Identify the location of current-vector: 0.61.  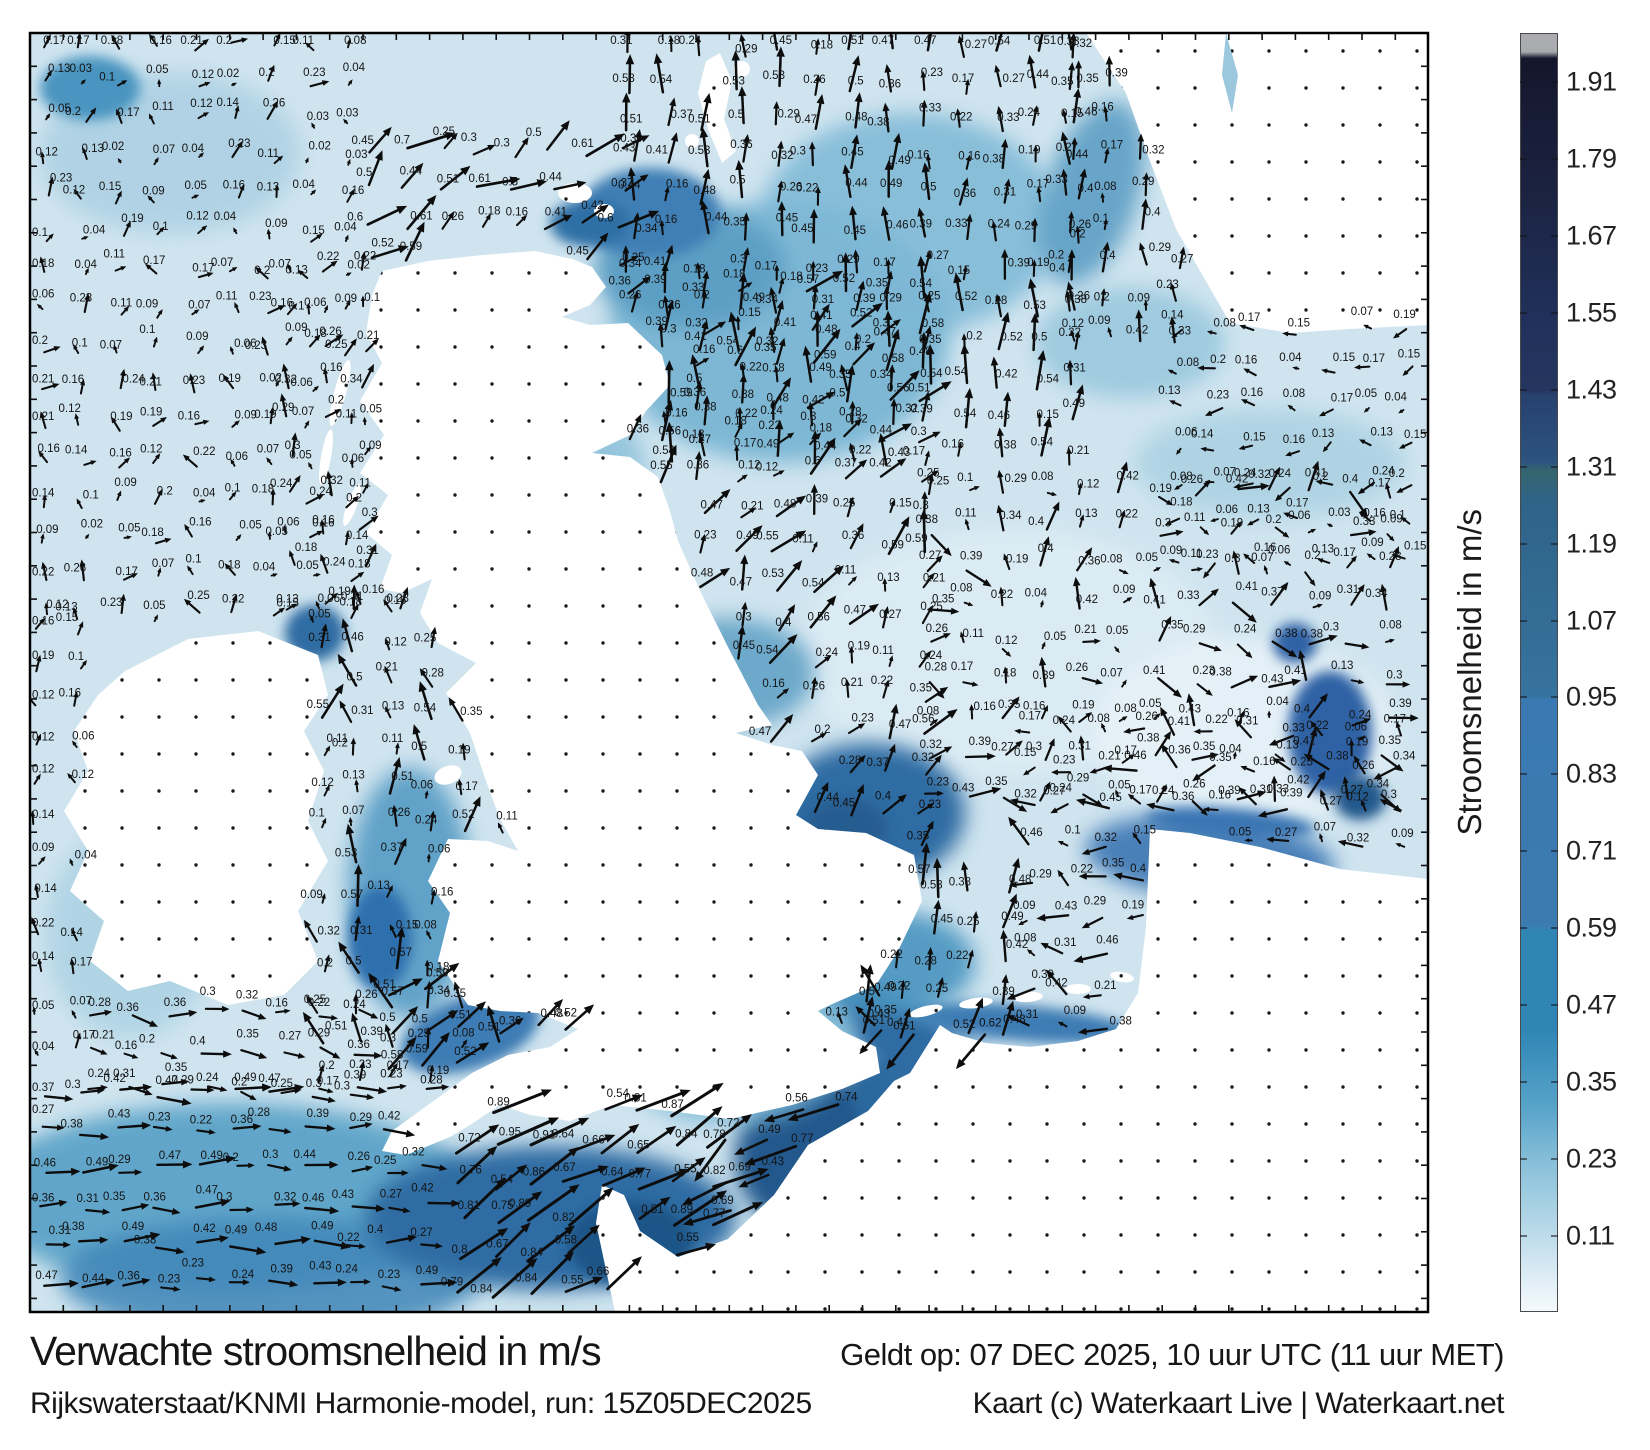
(598, 145).